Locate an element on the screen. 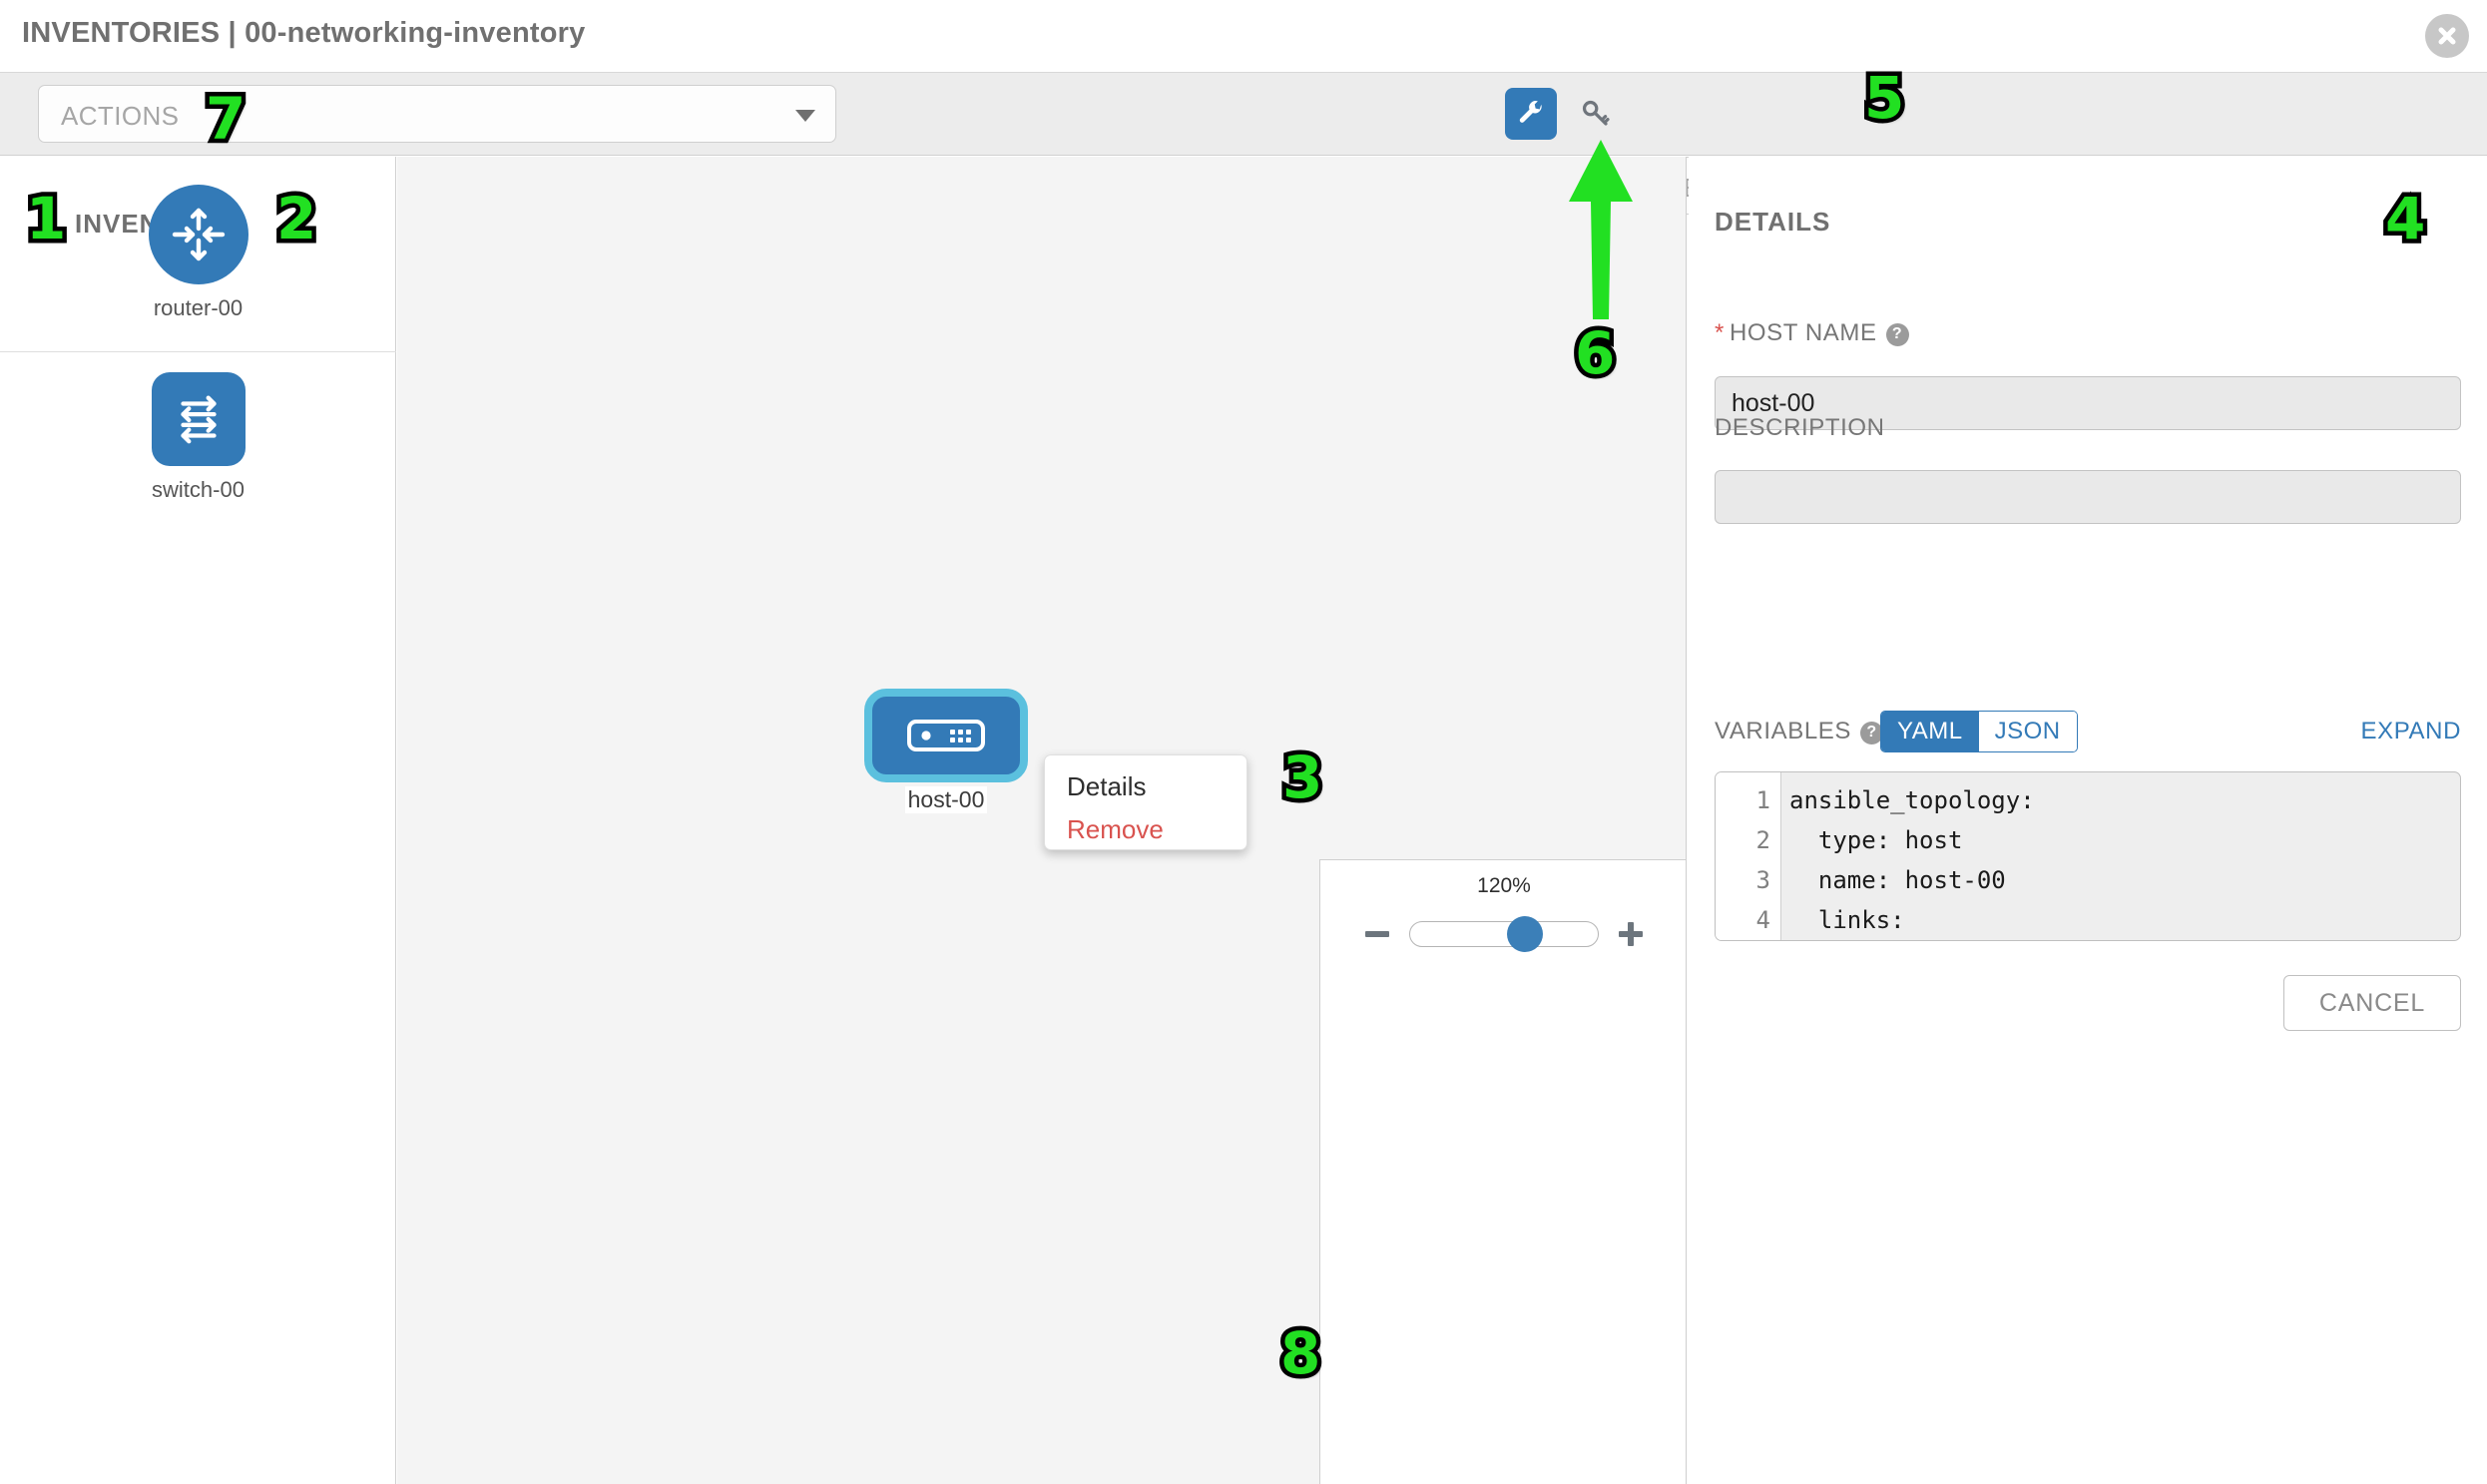 This screenshot has height=1484, width=2487. description-field is located at coordinates (2088, 497).